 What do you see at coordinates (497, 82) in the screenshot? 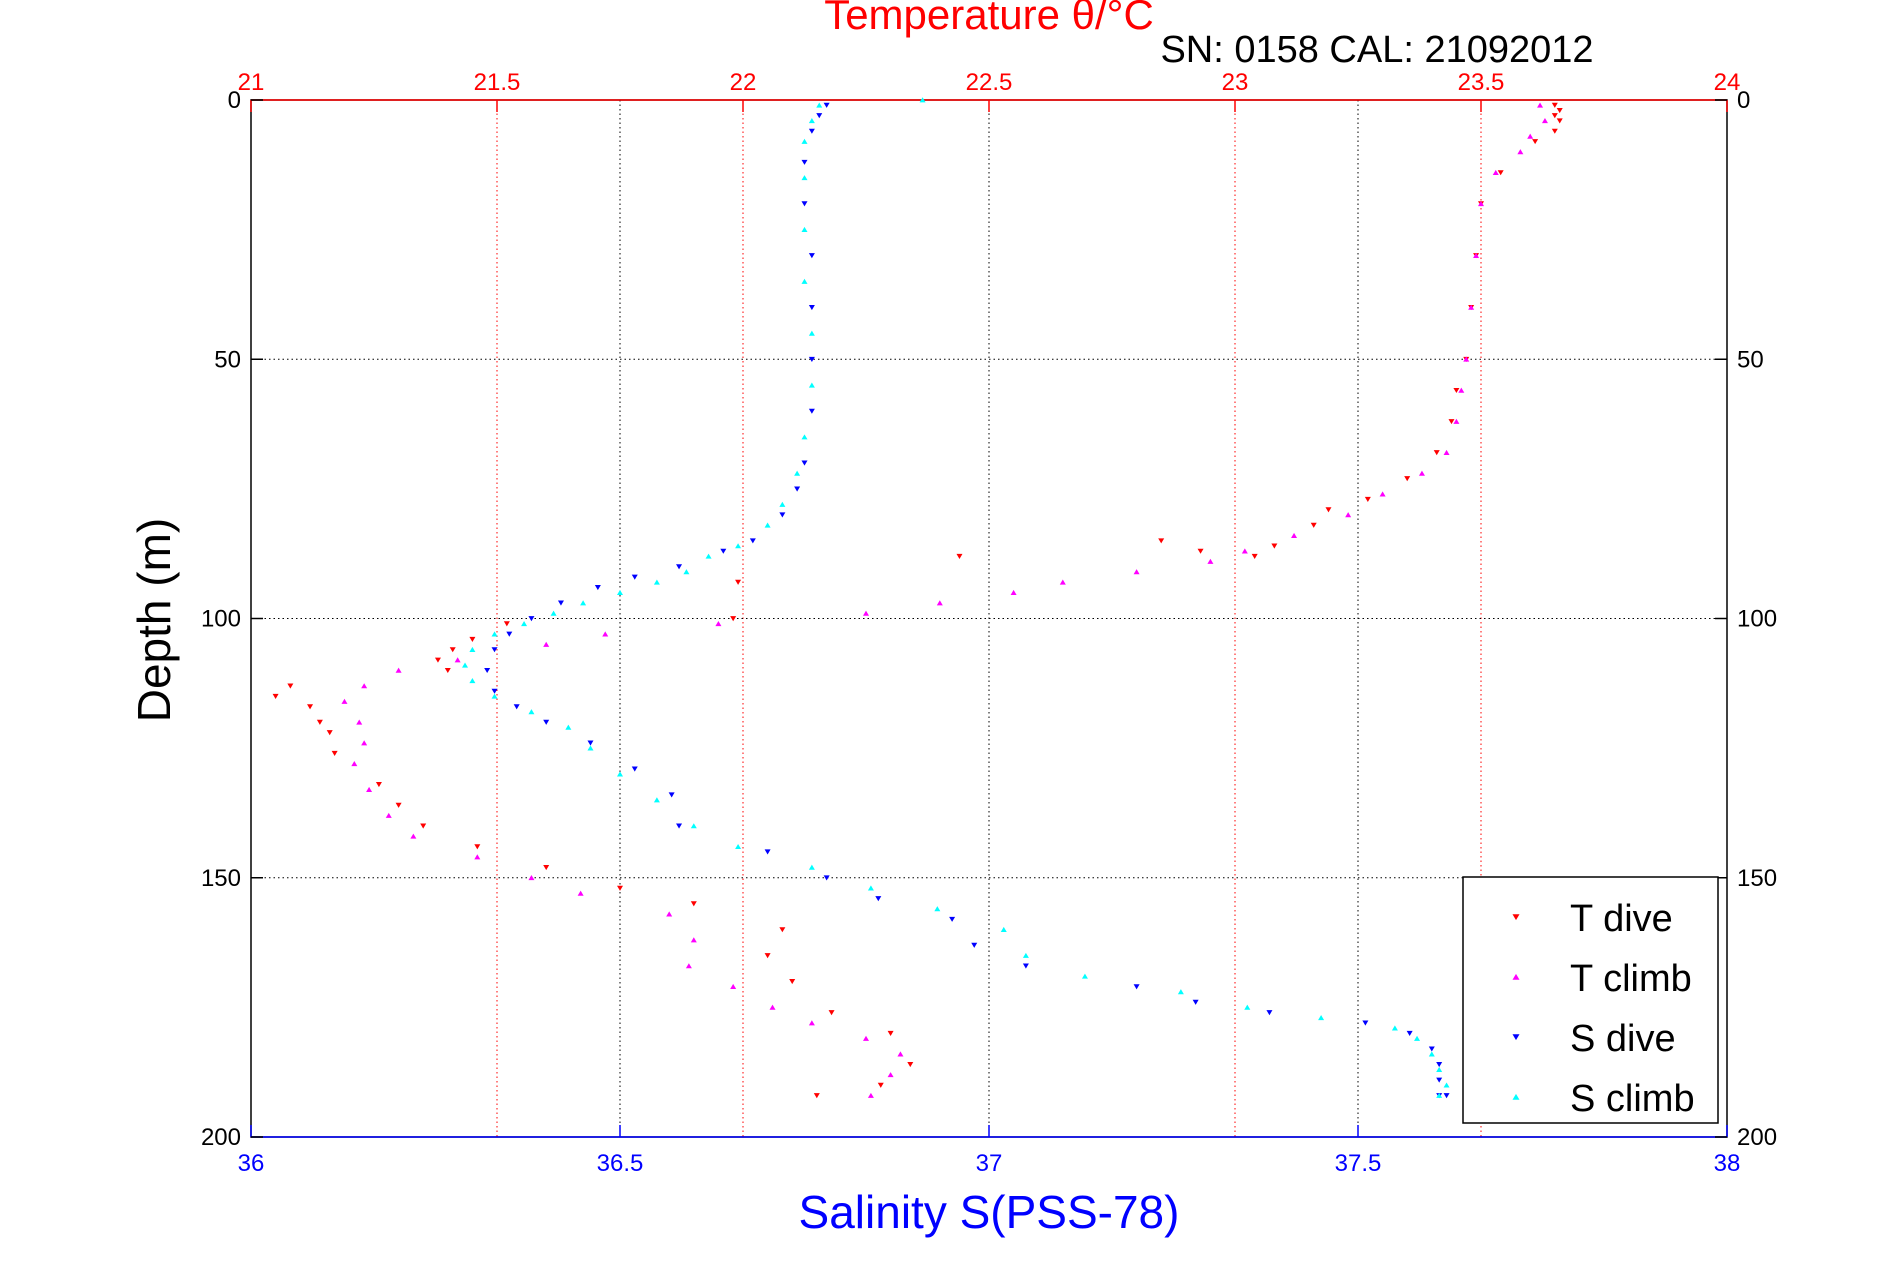
I see `top-tick-label: 21.5` at bounding box center [497, 82].